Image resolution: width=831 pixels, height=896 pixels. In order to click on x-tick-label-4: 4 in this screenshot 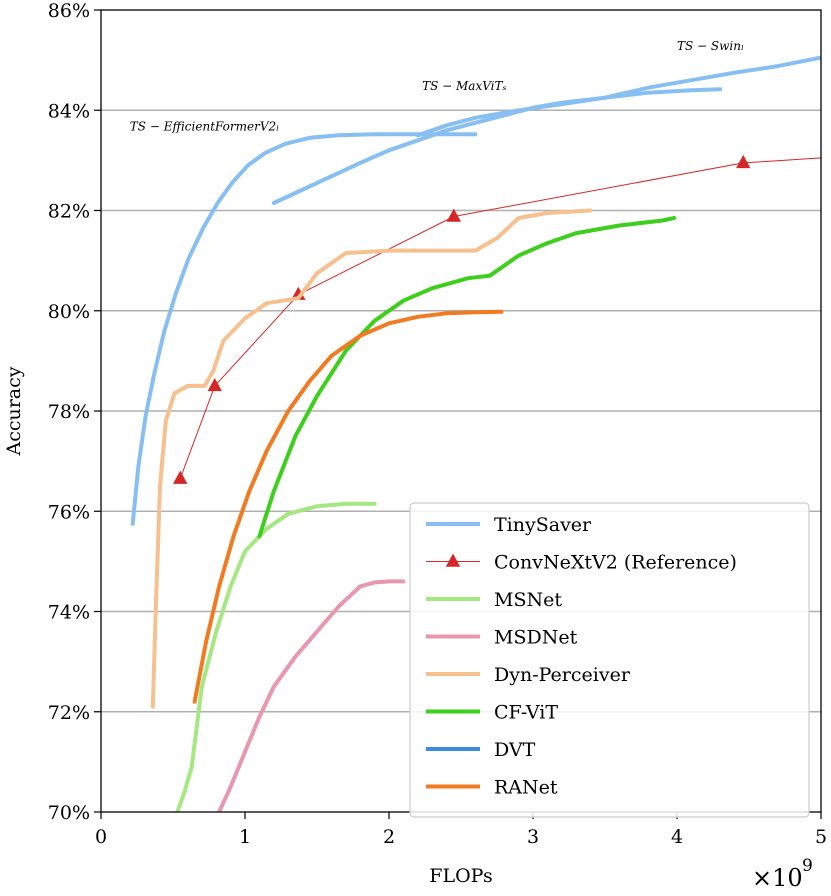, I will do `click(677, 837)`.